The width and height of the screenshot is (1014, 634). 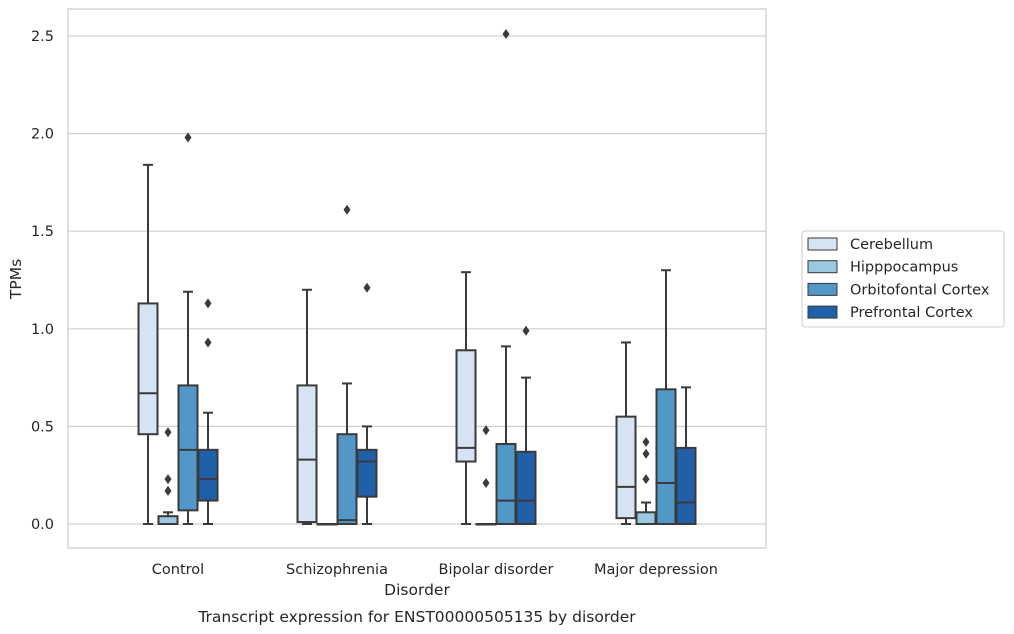 What do you see at coordinates (42, 135) in the screenshot?
I see `y-tick-label: 2.0` at bounding box center [42, 135].